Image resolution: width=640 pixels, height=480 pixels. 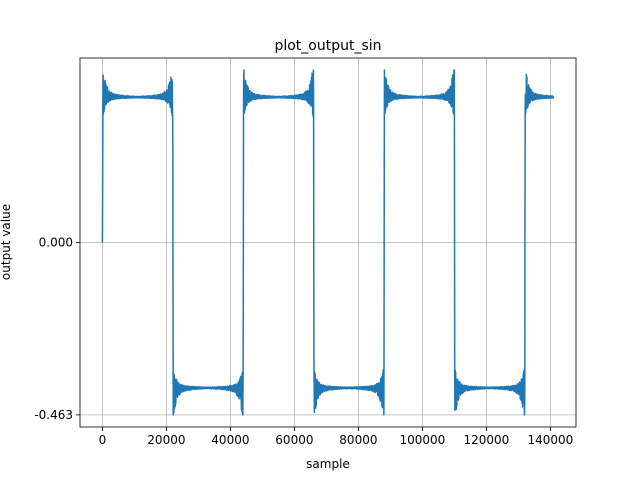 I want to click on y-tick-label: 0.000, so click(x=56, y=243).